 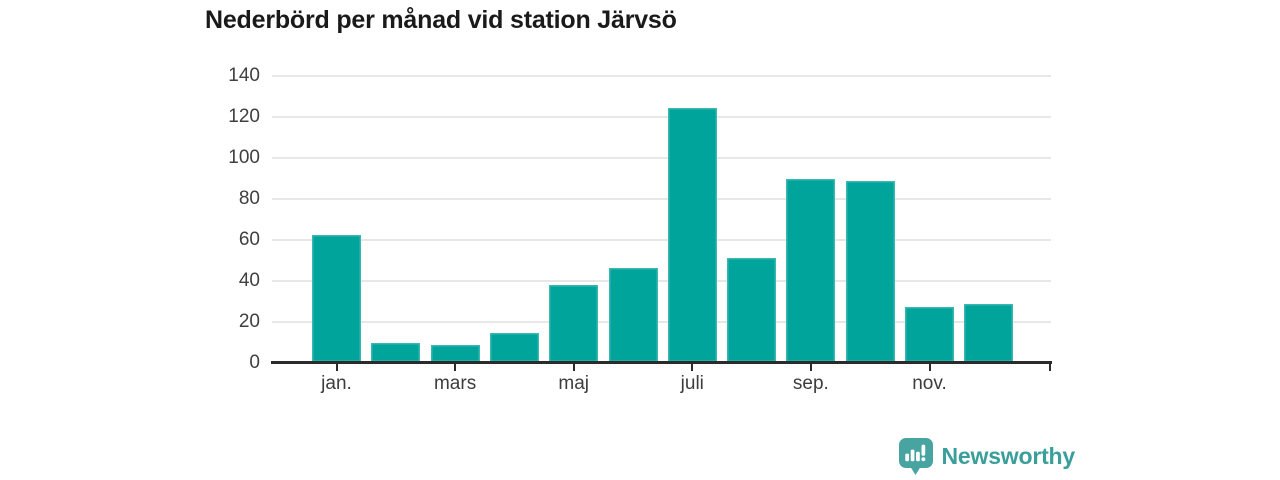 I want to click on x-axis-tick-label: jan., so click(x=336, y=383).